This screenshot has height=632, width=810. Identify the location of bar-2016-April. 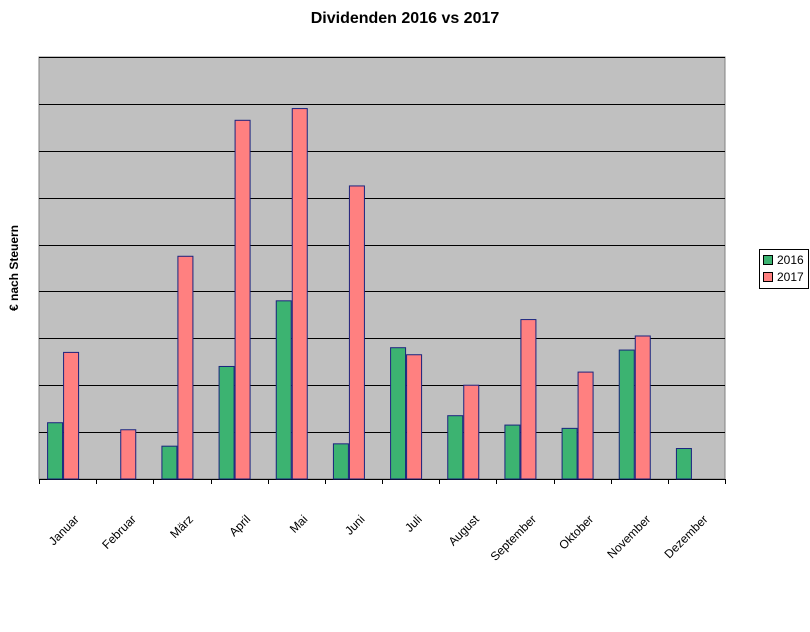
(226, 422).